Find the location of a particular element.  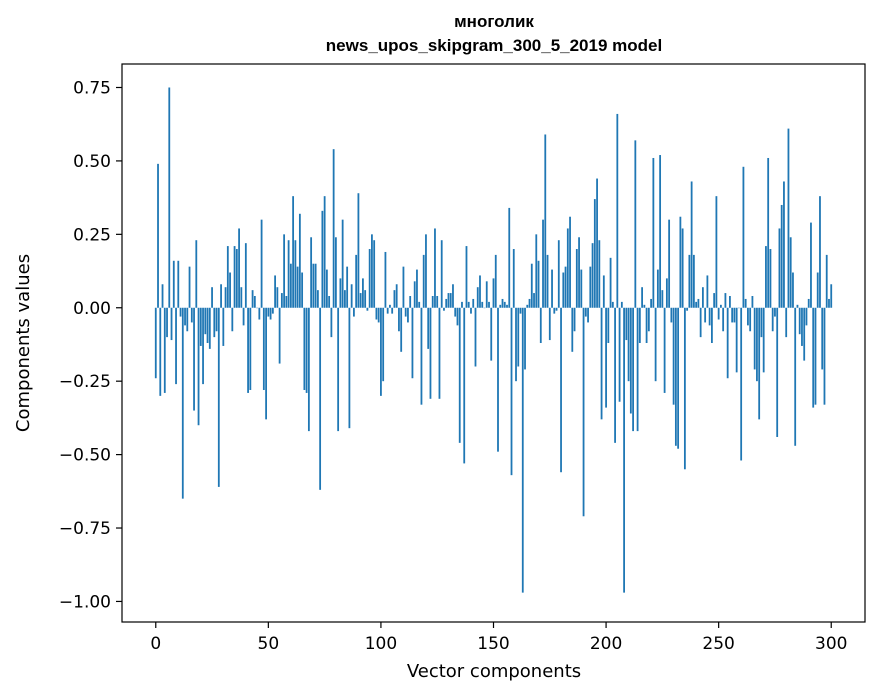

y-tick-label: 0.75 is located at coordinates (92, 88).